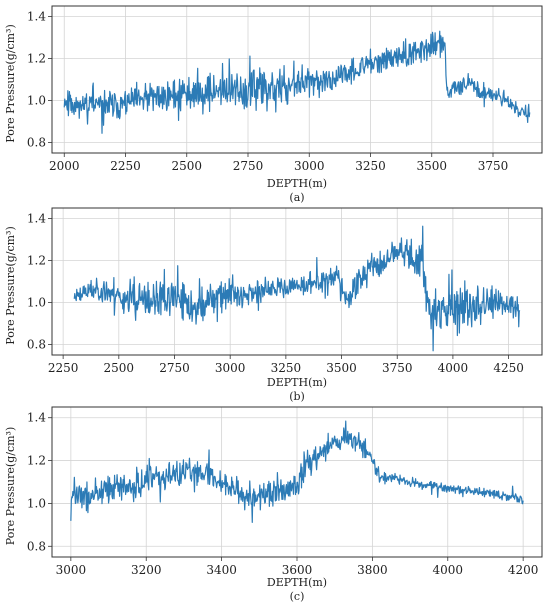  Describe the element at coordinates (64, 166) in the screenshot. I see `x-tick-label: 2000` at that location.